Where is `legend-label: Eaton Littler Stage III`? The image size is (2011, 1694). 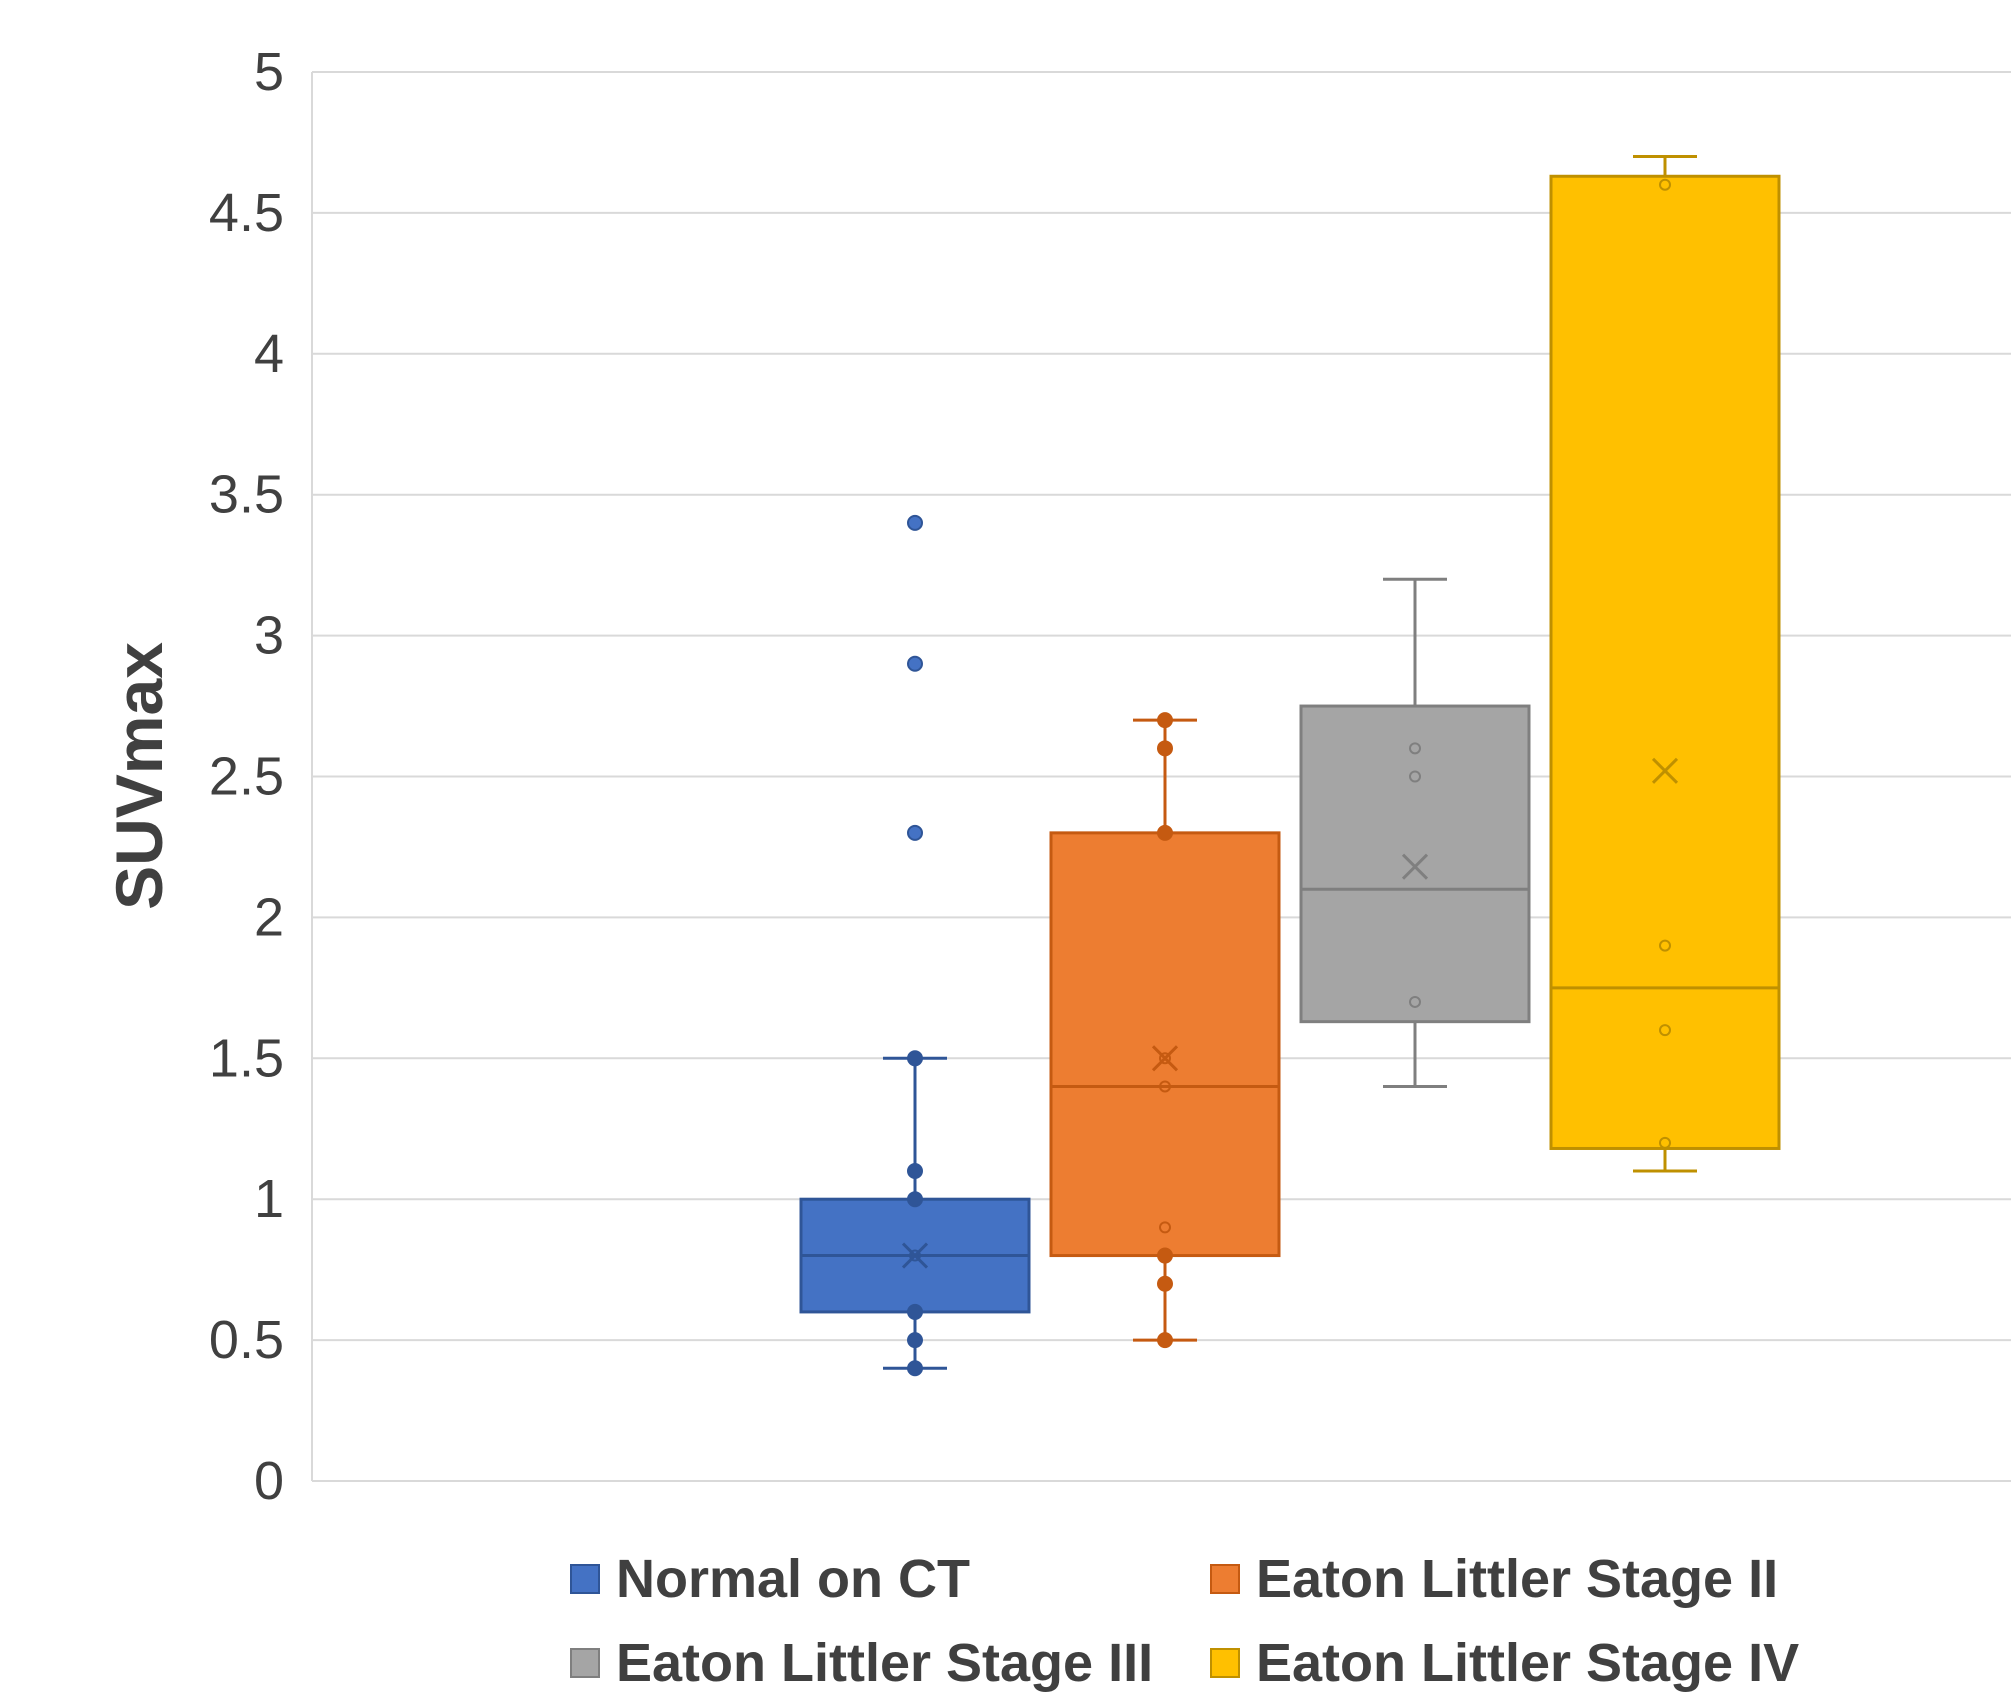
legend-label: Eaton Littler Stage III is located at coordinates (885, 1663).